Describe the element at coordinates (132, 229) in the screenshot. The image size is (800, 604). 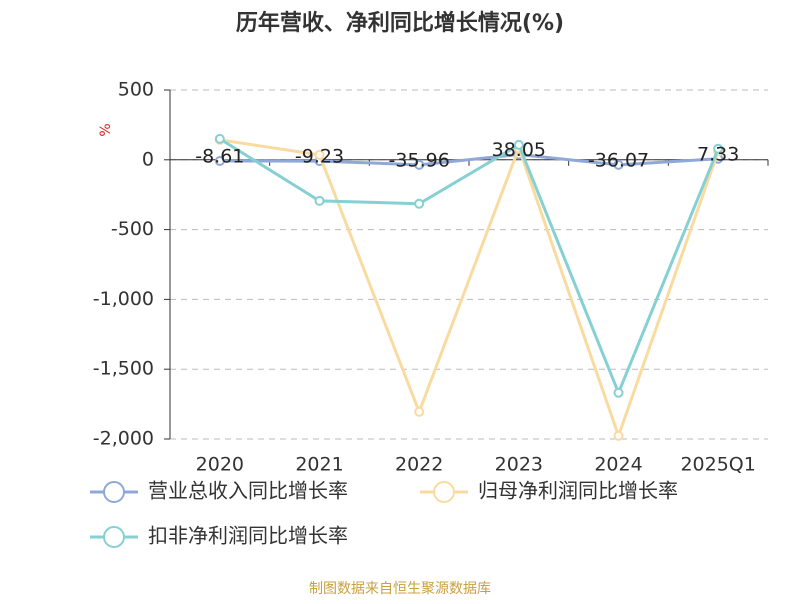
I see `y-tick-label: -500` at that location.